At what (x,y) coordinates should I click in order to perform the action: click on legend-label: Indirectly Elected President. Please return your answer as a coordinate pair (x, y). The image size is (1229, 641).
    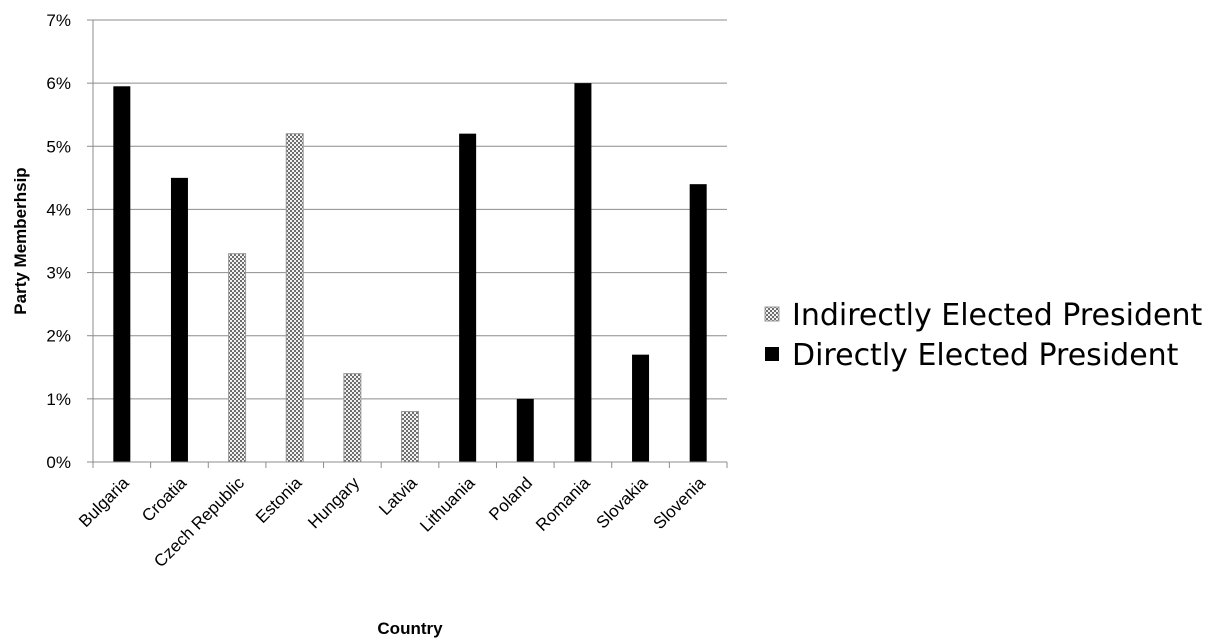
    Looking at the image, I should click on (997, 315).